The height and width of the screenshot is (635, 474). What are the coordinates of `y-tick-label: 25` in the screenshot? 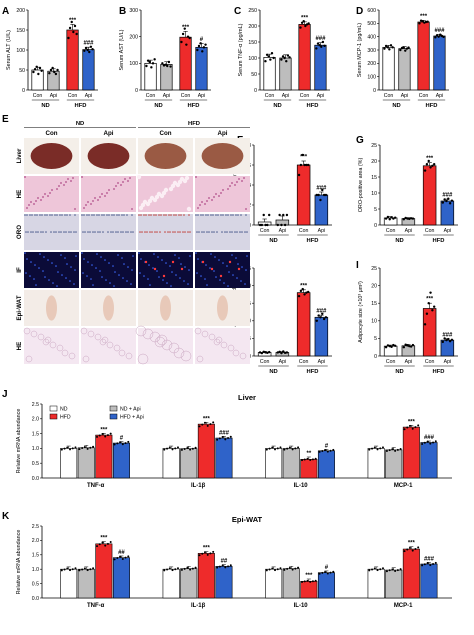 It's located at (374, 146).